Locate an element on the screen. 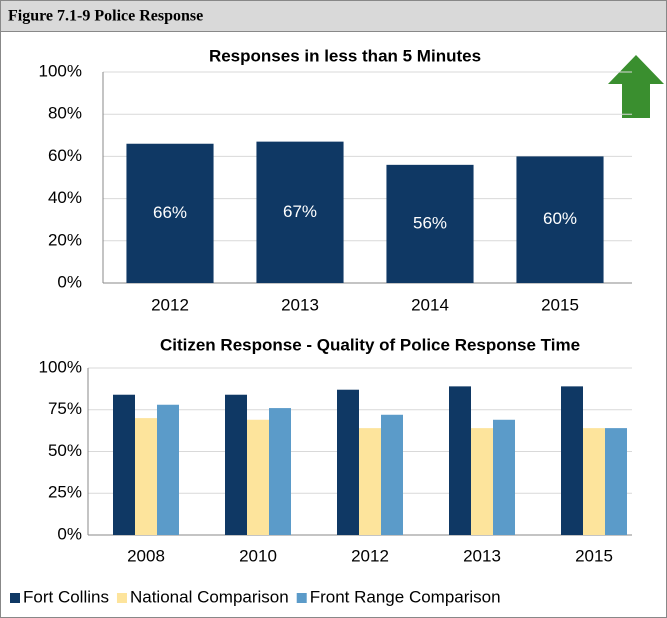 This screenshot has height=618, width=667. value-label: 60% is located at coordinates (560, 218).